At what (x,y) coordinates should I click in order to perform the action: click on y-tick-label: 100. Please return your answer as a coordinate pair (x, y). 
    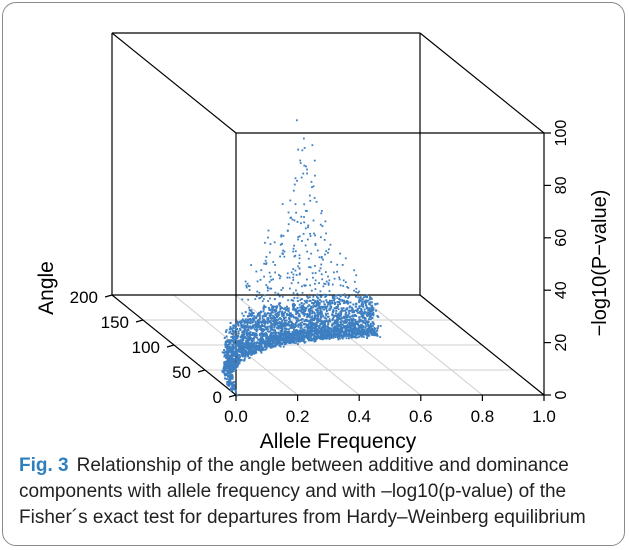
    Looking at the image, I should click on (146, 347).